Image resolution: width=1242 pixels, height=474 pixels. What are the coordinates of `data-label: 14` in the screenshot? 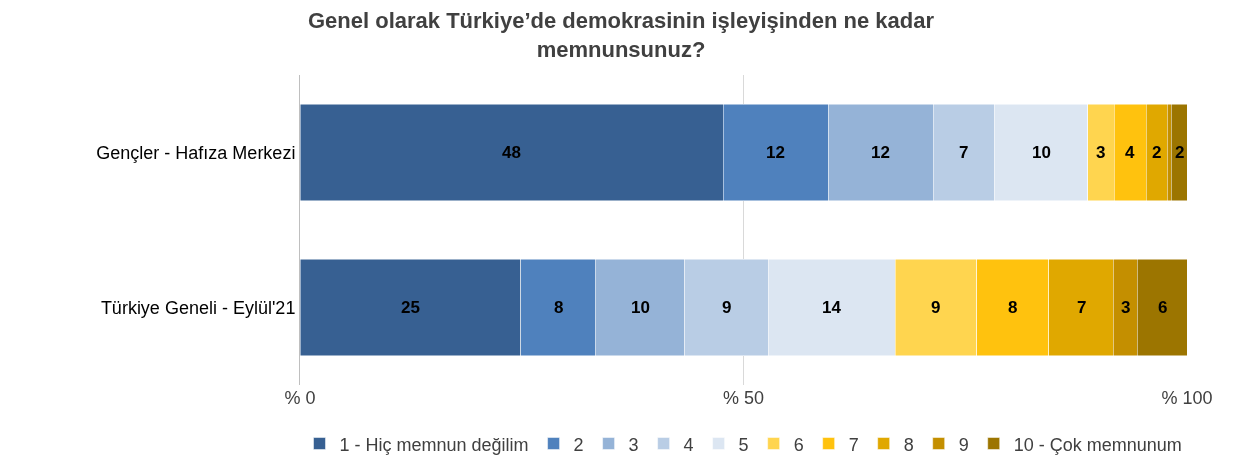 It's located at (832, 307).